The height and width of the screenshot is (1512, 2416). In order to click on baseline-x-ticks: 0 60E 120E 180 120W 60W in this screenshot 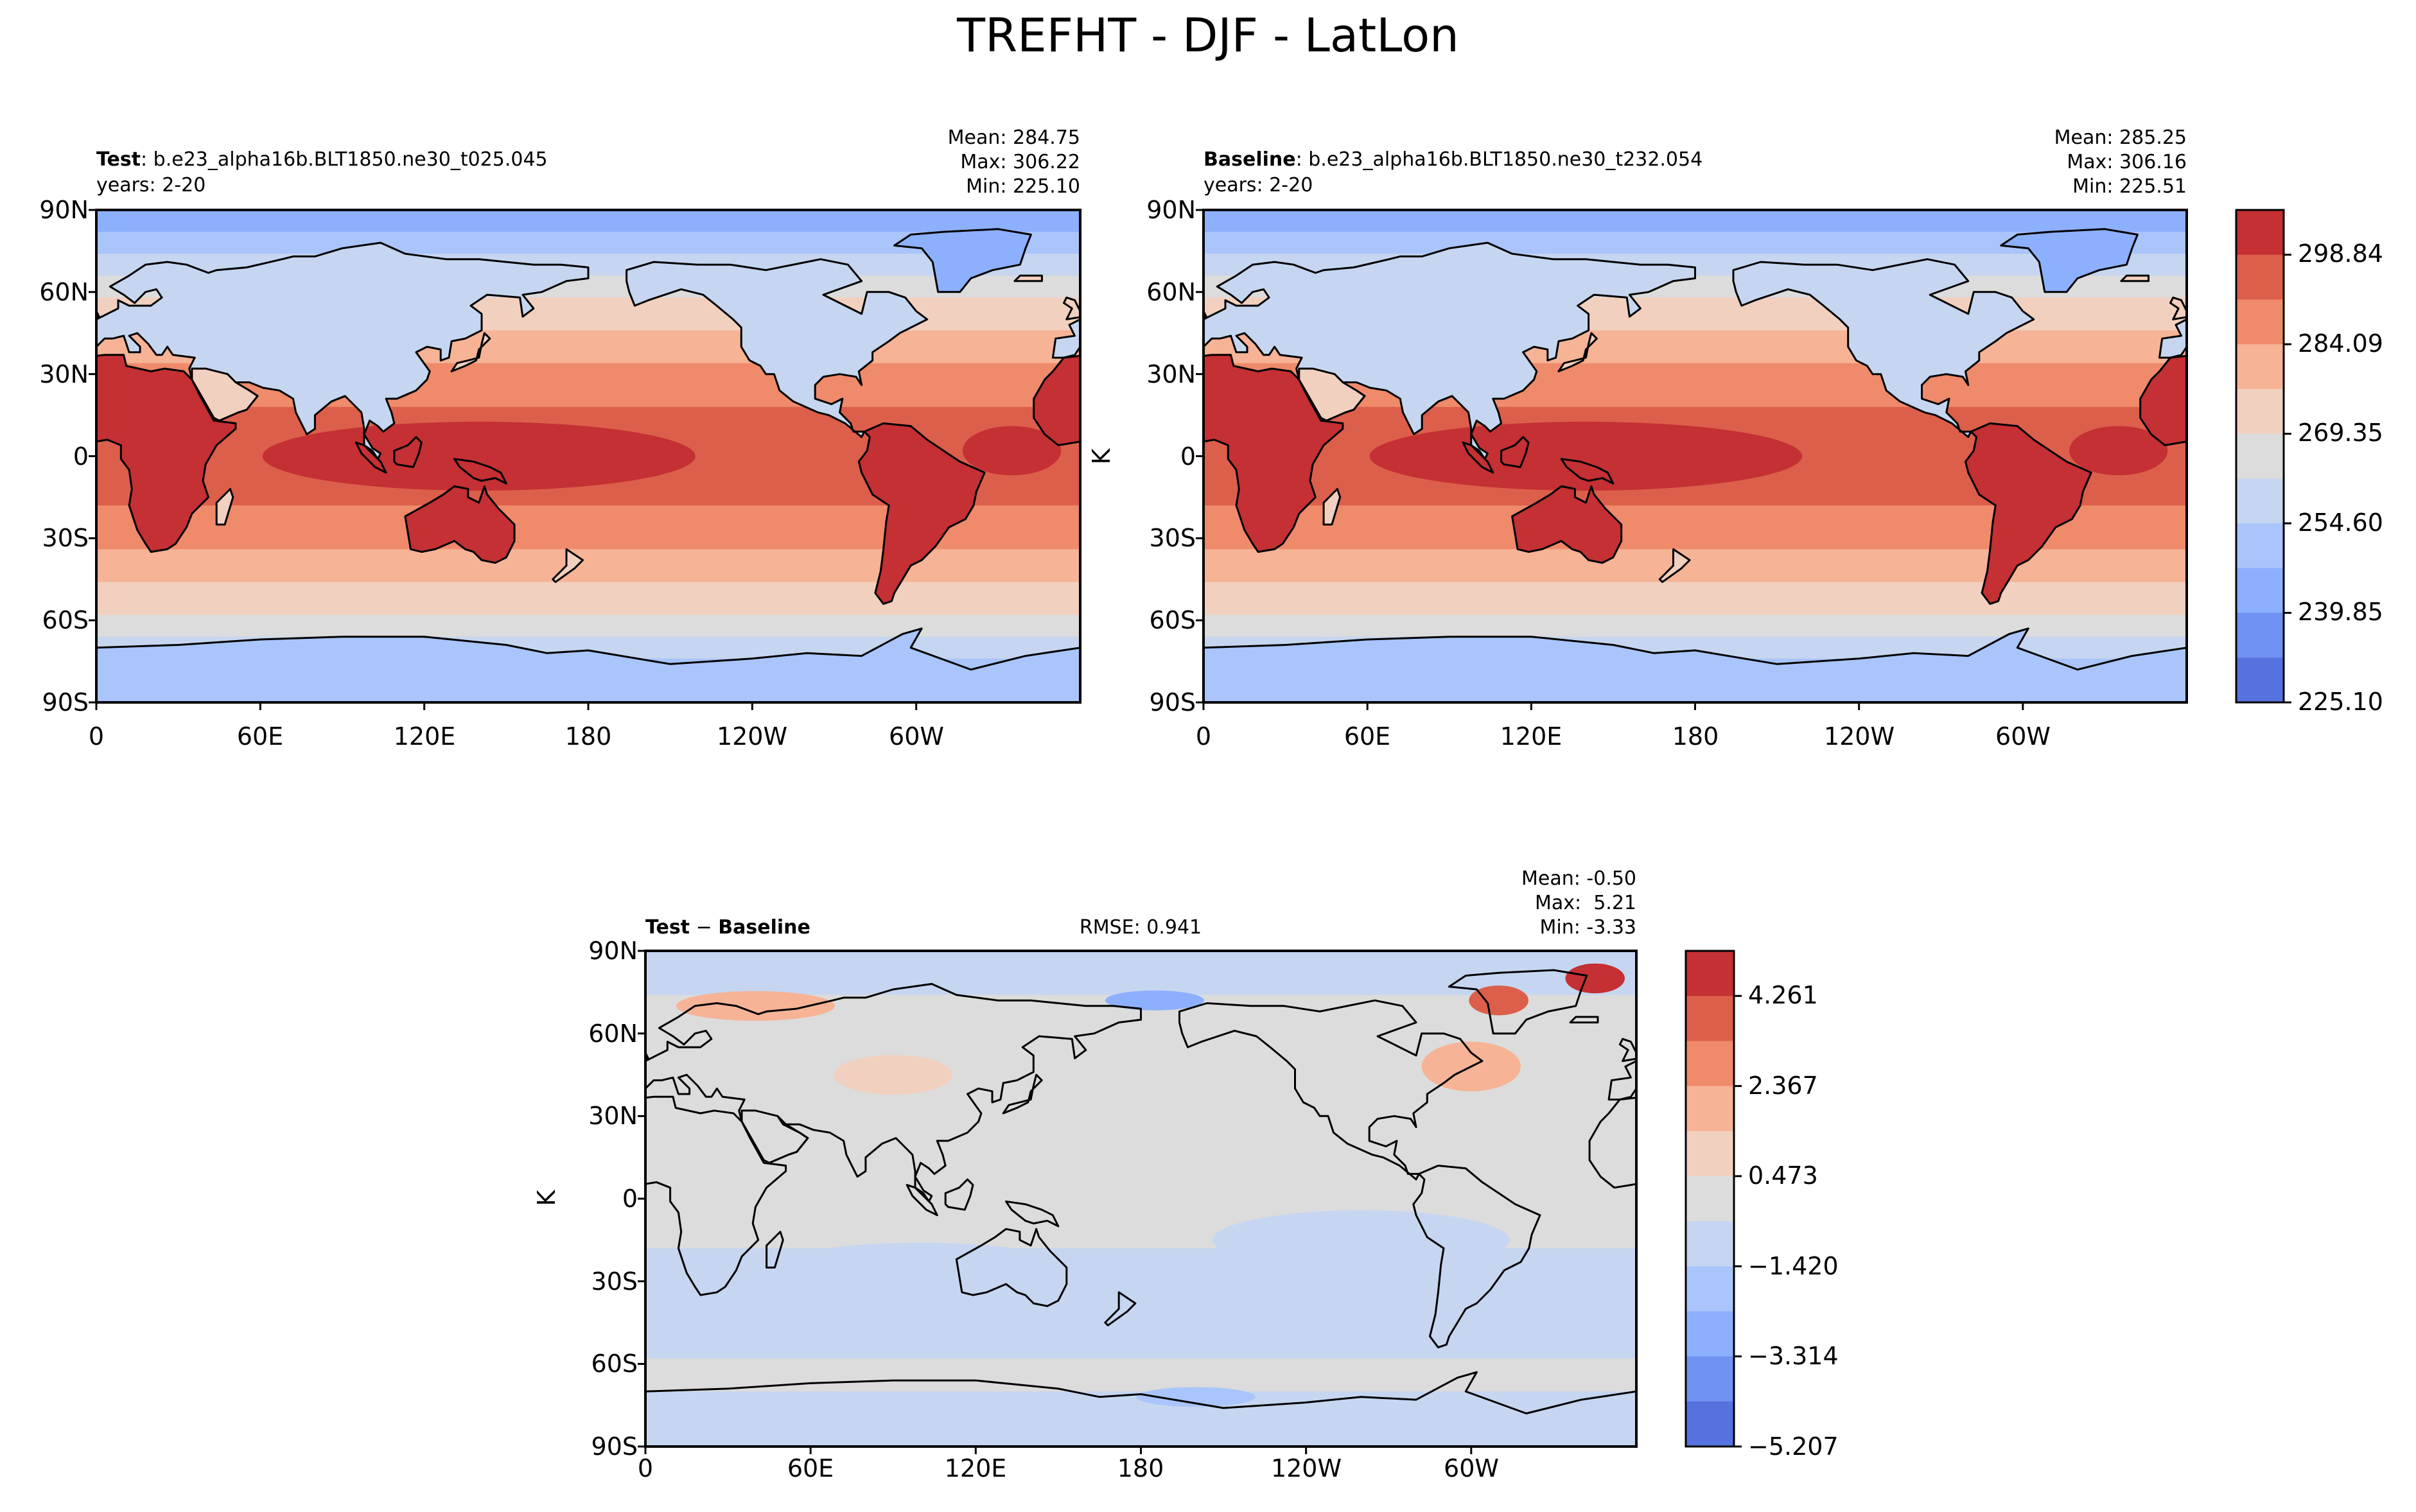, I will do `click(1623, 736)`.